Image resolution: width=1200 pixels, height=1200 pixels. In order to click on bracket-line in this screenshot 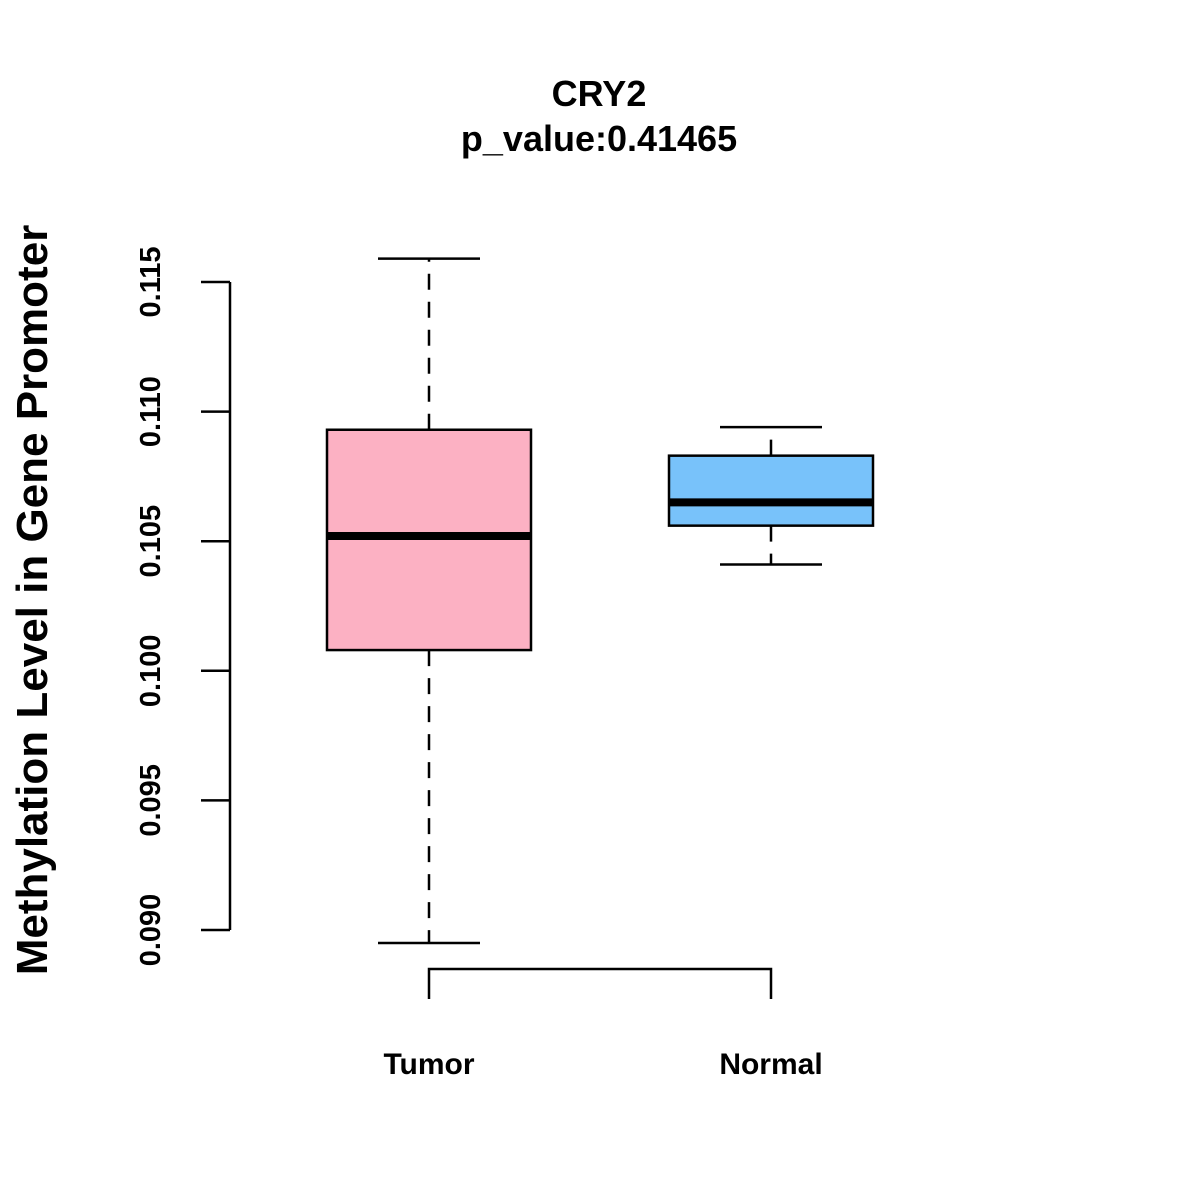, I will do `click(600, 983)`.